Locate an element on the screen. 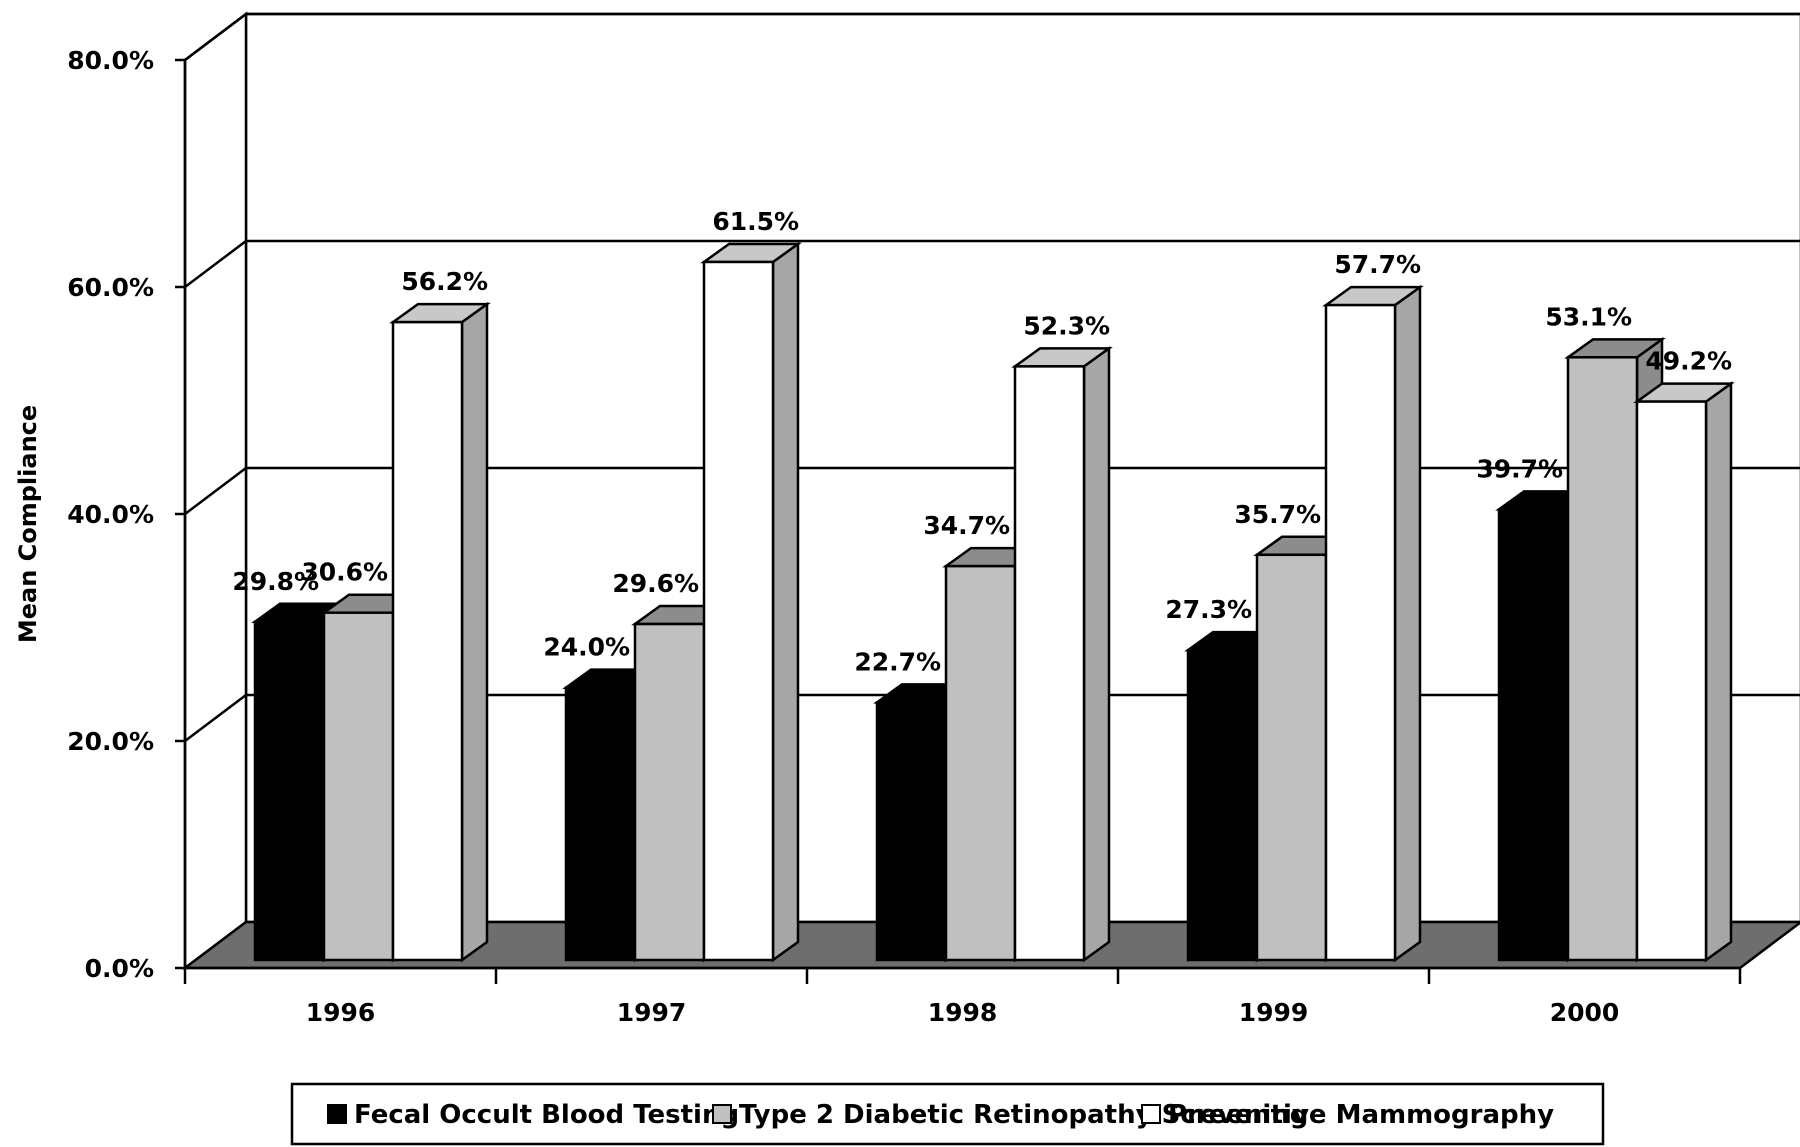 This screenshot has width=1800, height=1147. data-label: 53.1% is located at coordinates (1588, 316).